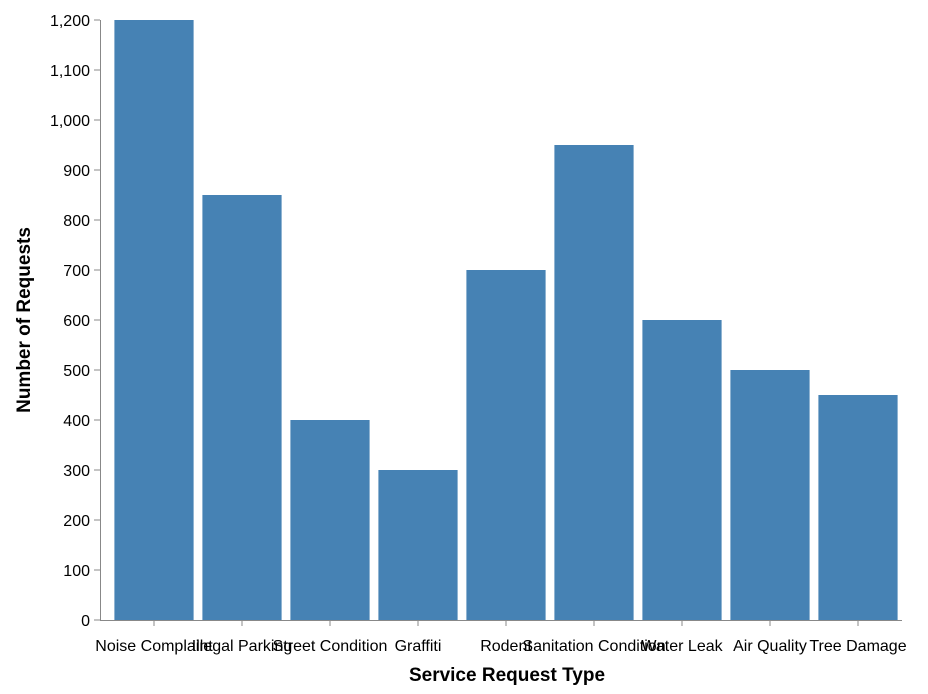 The image size is (928, 694). Describe the element at coordinates (70, 121) in the screenshot. I see `y-tick-label-10: 1,000` at that location.